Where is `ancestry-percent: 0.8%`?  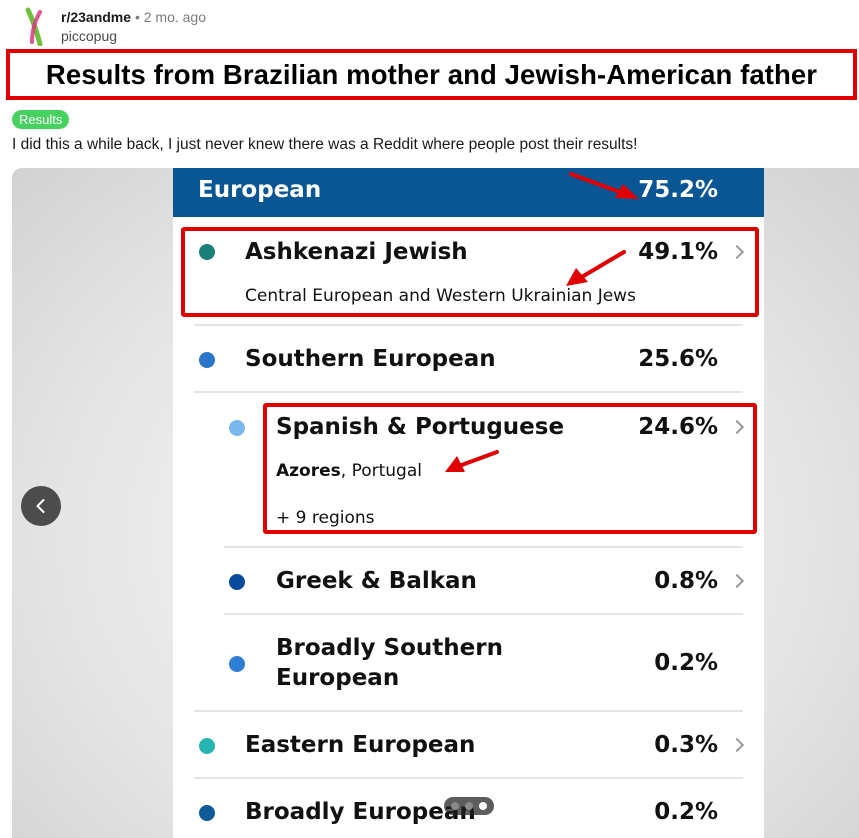
ancestry-percent: 0.8% is located at coordinates (686, 581).